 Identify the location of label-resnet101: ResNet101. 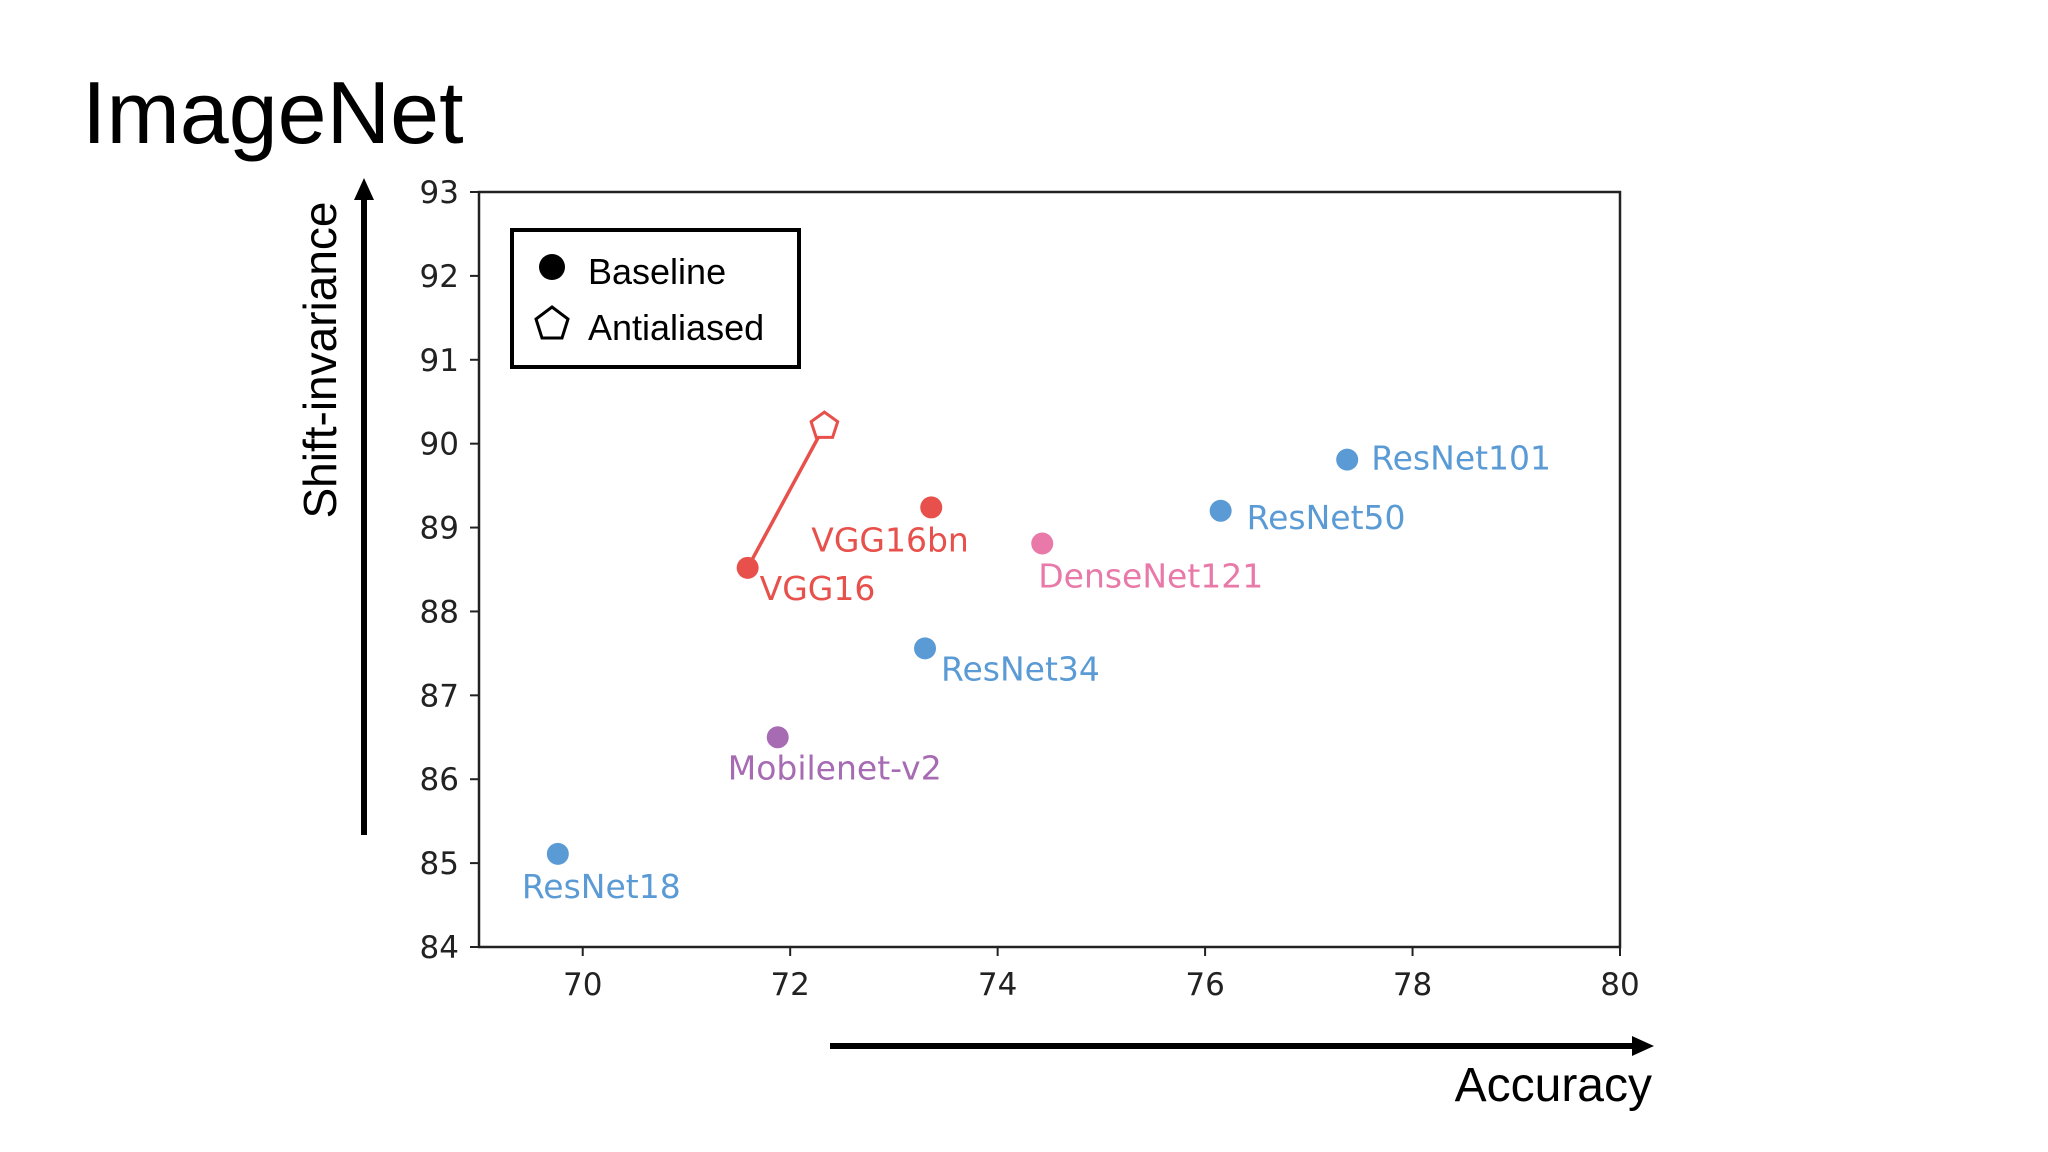
(1461, 458).